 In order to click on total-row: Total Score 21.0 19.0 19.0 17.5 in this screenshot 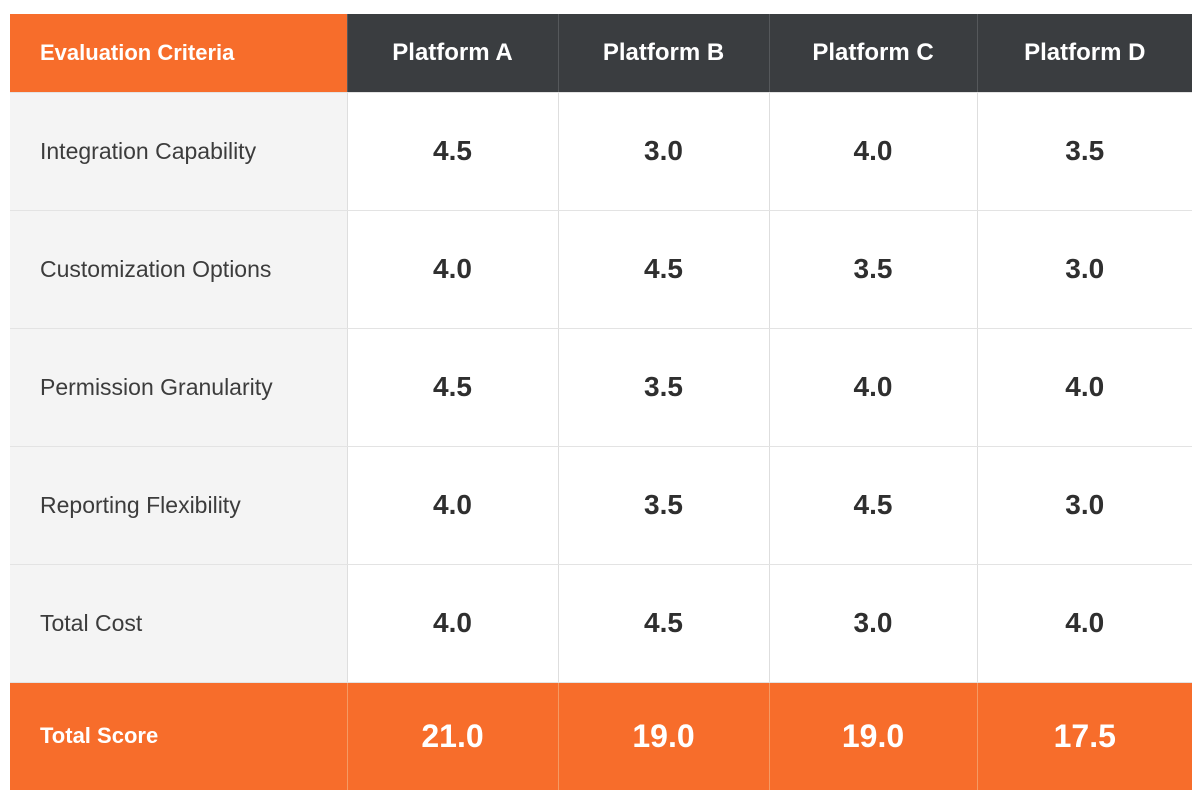, I will do `click(601, 736)`.